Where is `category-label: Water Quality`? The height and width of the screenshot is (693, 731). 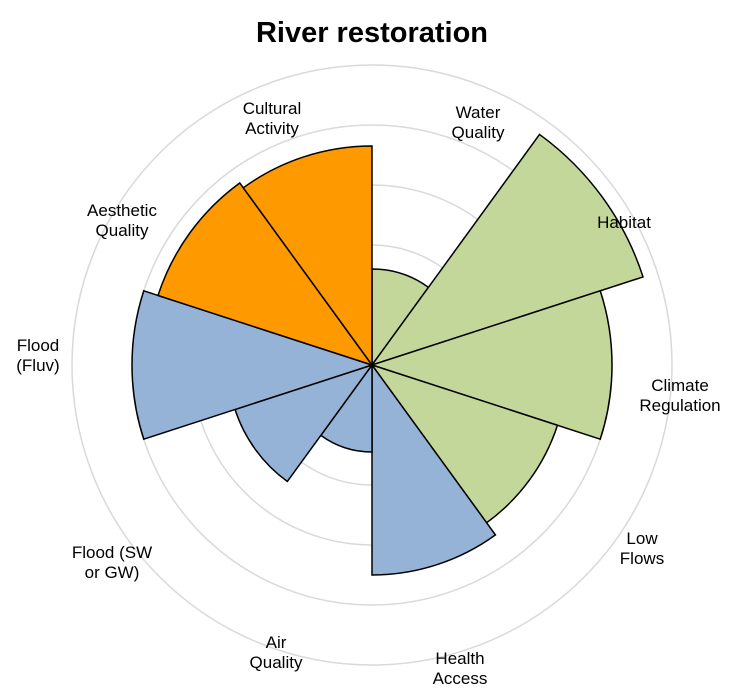 category-label: Water Quality is located at coordinates (478, 122).